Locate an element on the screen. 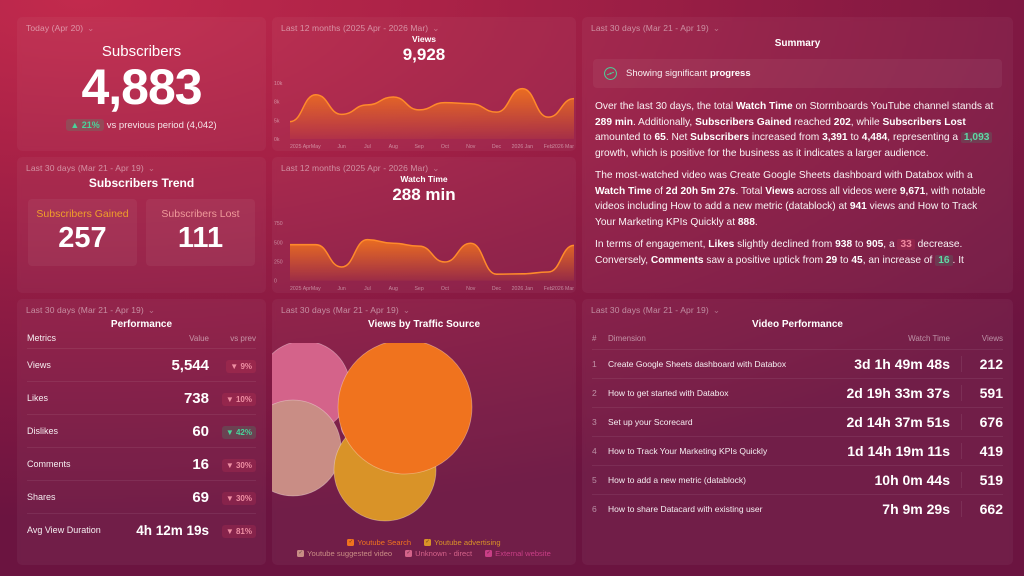 The image size is (1024, 576). legend-row-1: Youtube Search Youtube advertising is located at coordinates (424, 542).